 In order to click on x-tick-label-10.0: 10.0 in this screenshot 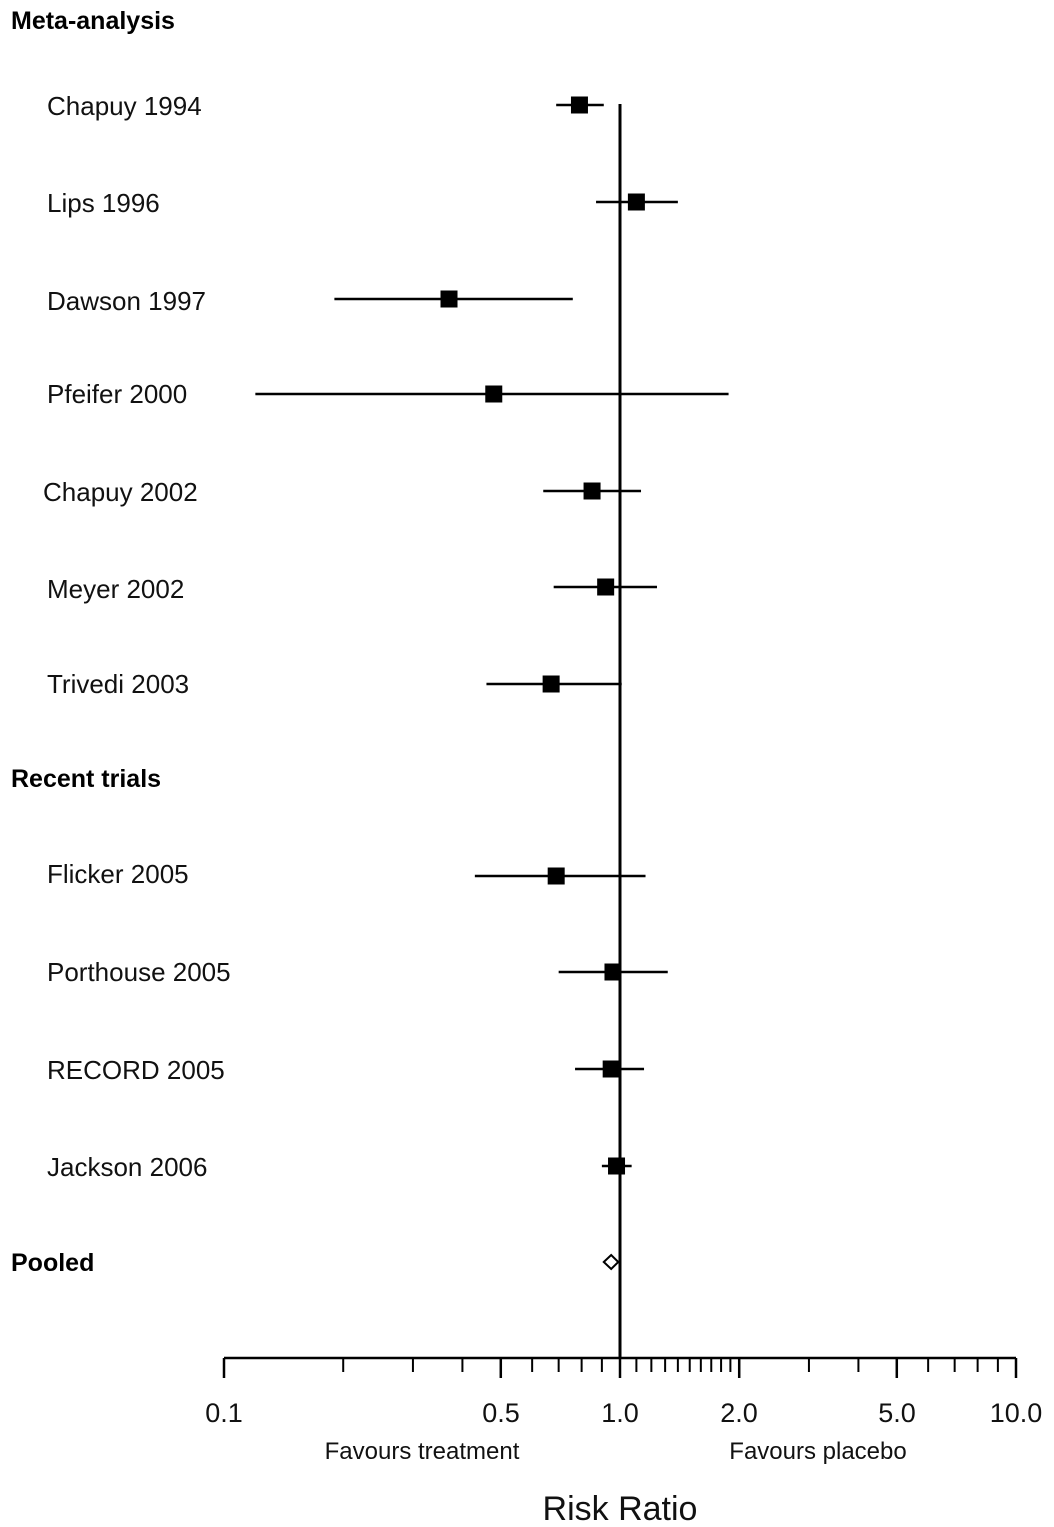, I will do `click(1016, 1413)`.